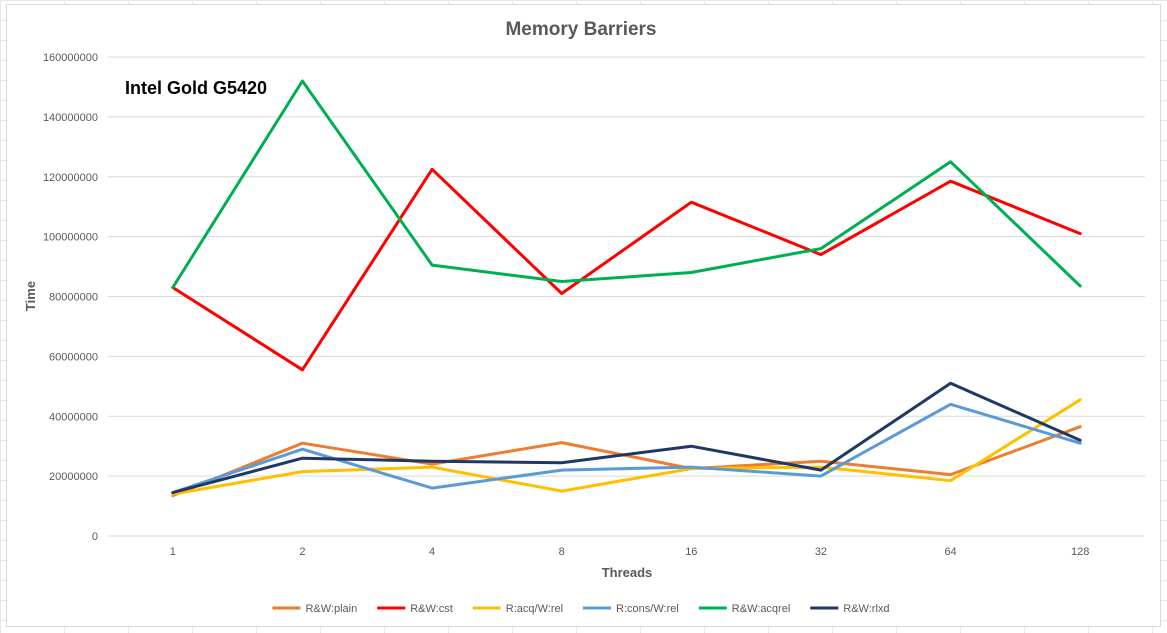  Describe the element at coordinates (821, 552) in the screenshot. I see `x-tick-label: 32` at that location.